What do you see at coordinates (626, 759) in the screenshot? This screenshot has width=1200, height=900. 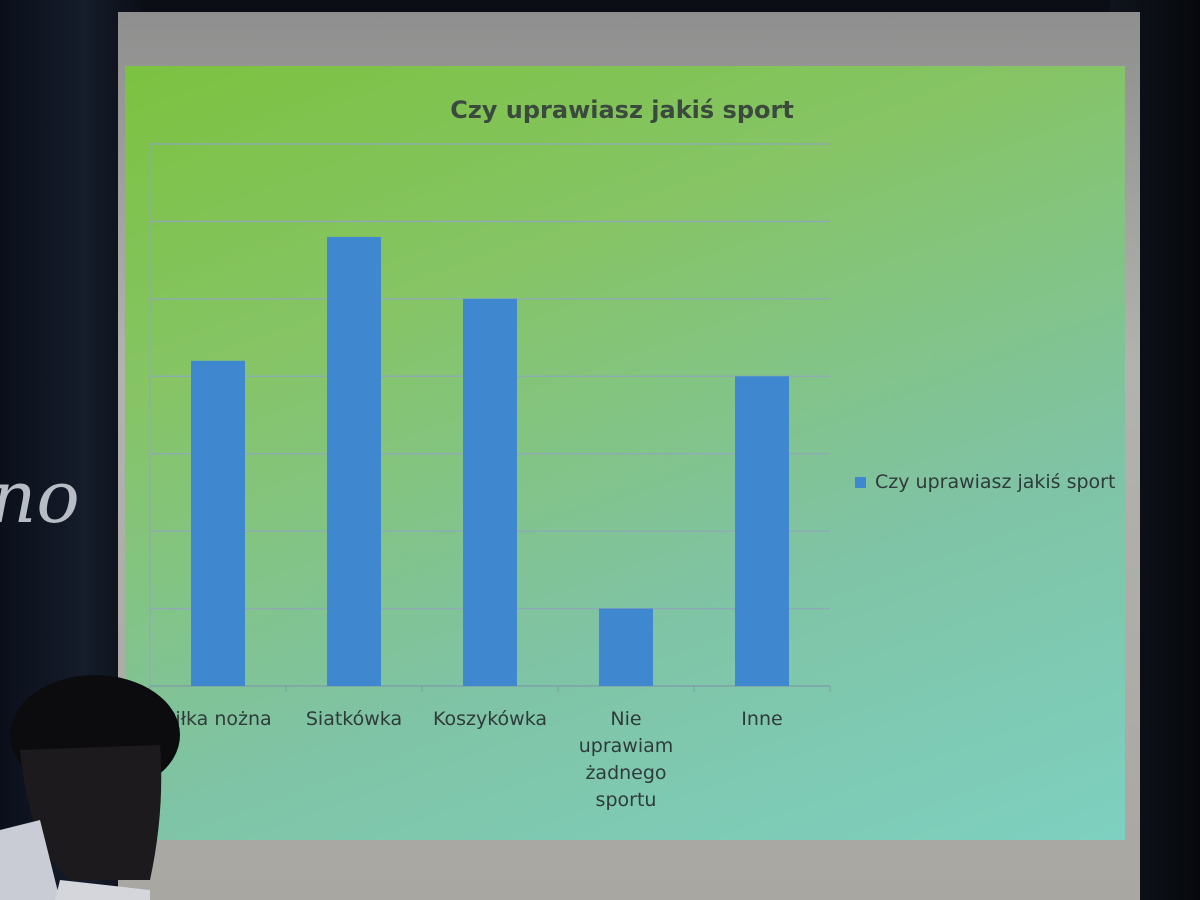 I see `category-label-3: Nie uprawiam żadnego sportu` at bounding box center [626, 759].